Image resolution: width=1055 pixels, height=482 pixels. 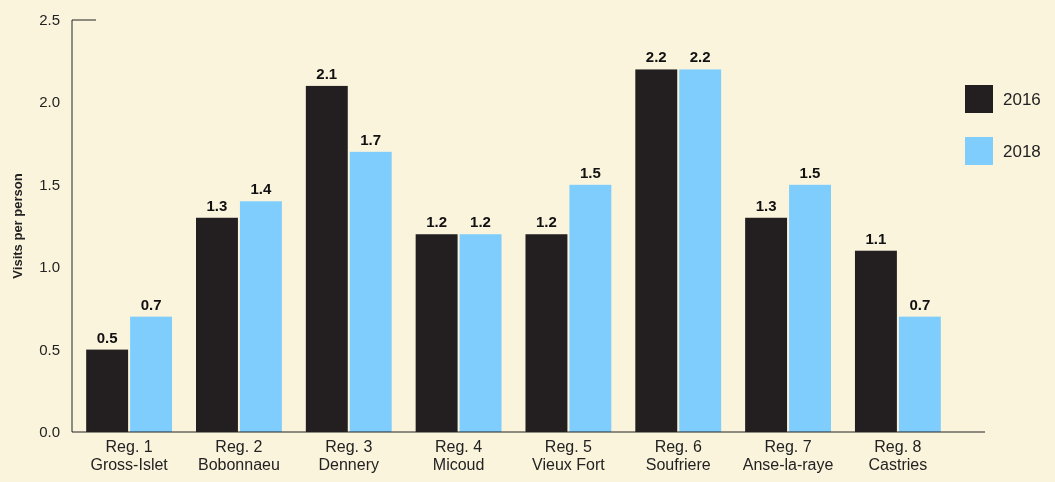 What do you see at coordinates (678, 455) in the screenshot?
I see `x-tick-label: Reg. 6 Soufriere` at bounding box center [678, 455].